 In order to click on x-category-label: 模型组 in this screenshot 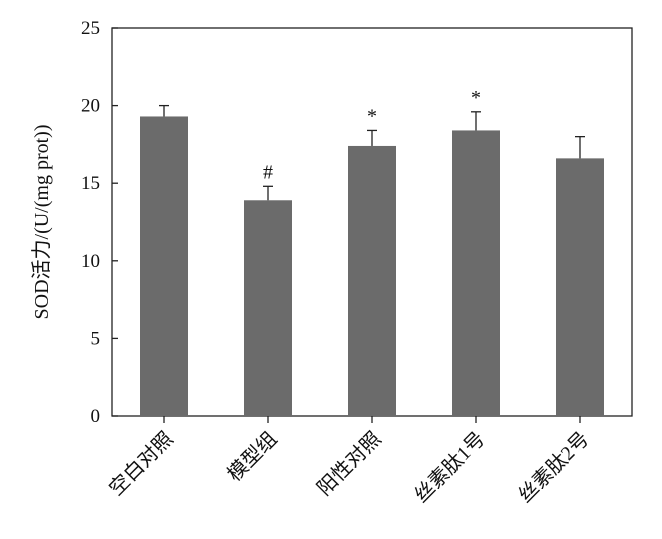, I will do `click(252, 456)`.